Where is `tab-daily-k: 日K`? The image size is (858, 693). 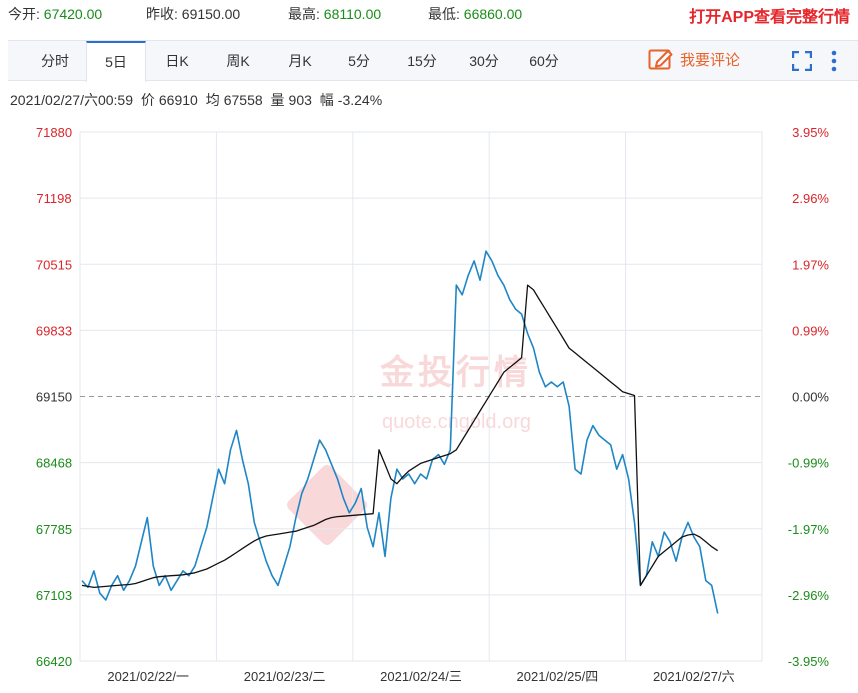
tab-daily-k: 日K is located at coordinates (177, 61).